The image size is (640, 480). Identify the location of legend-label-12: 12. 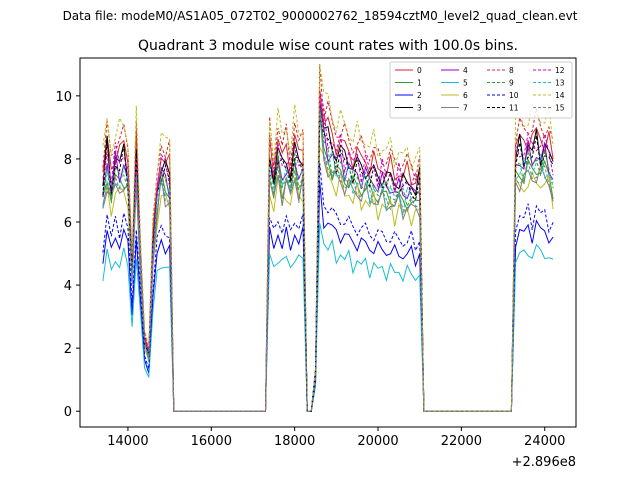
(560, 70).